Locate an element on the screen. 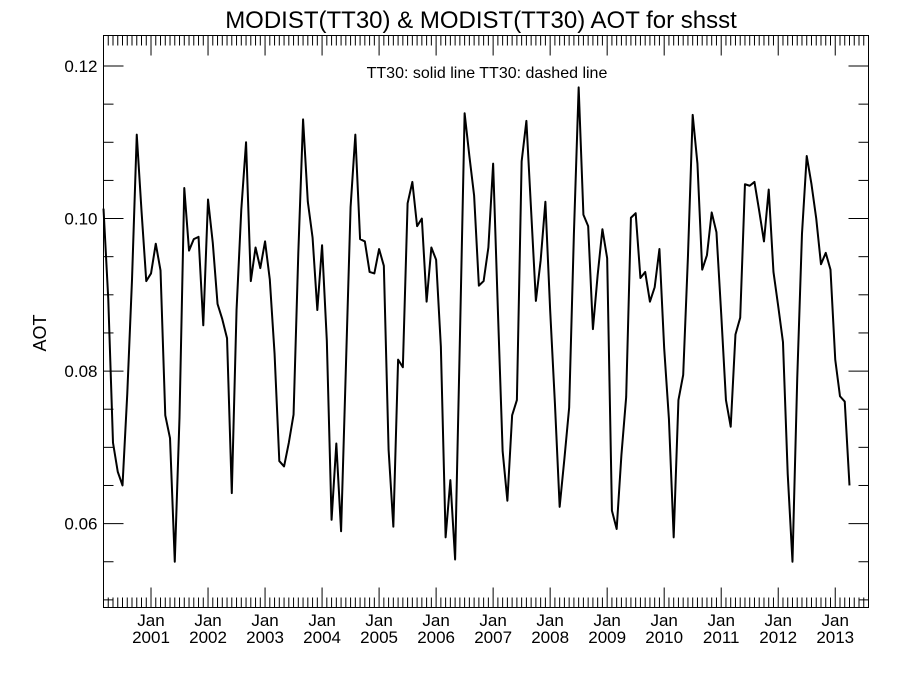 This screenshot has height=675, width=900. x-tick-year-label: 2009 is located at coordinates (607, 637).